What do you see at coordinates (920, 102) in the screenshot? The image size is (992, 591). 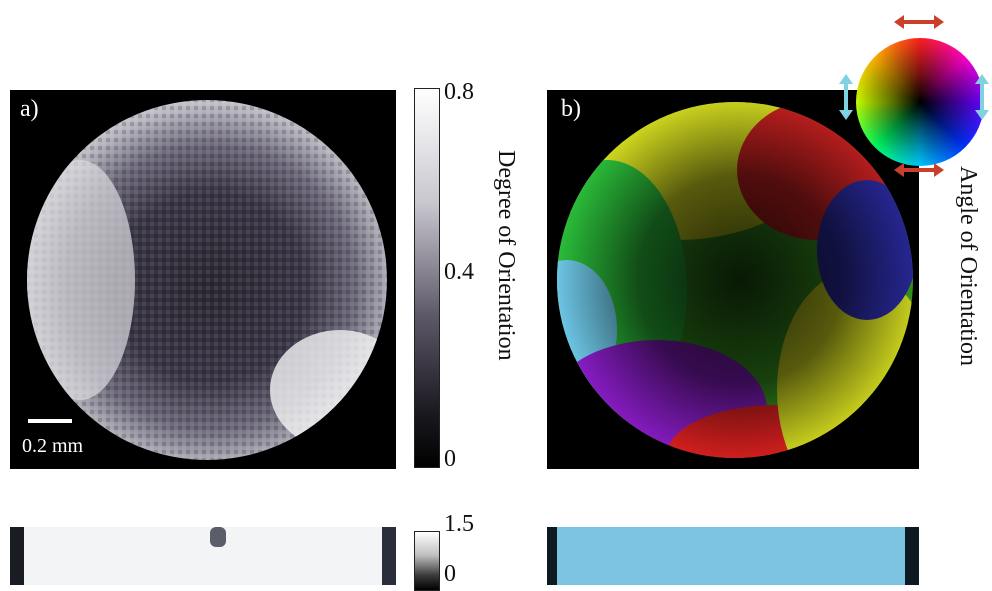 I see `color-wheel` at bounding box center [920, 102].